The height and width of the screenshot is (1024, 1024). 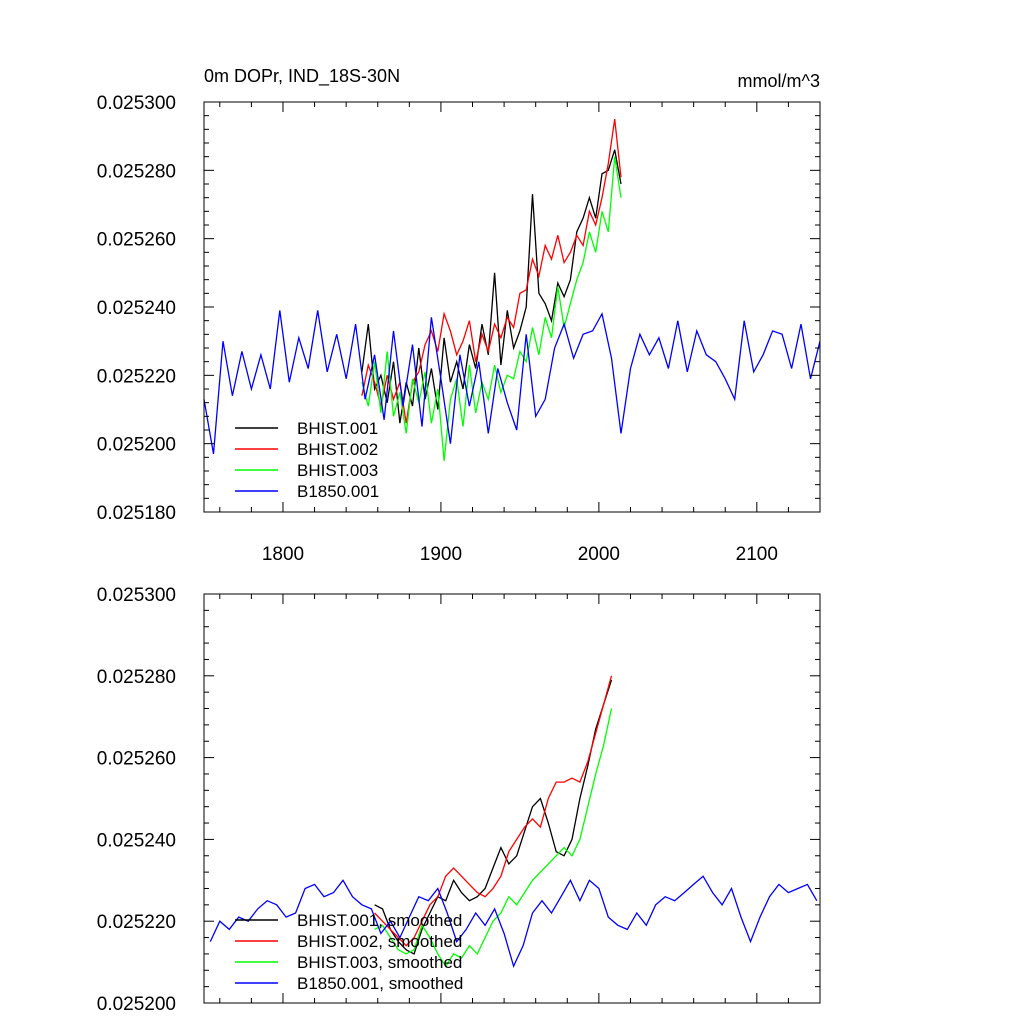 What do you see at coordinates (337, 470) in the screenshot?
I see `legend-label: BHIST.003` at bounding box center [337, 470].